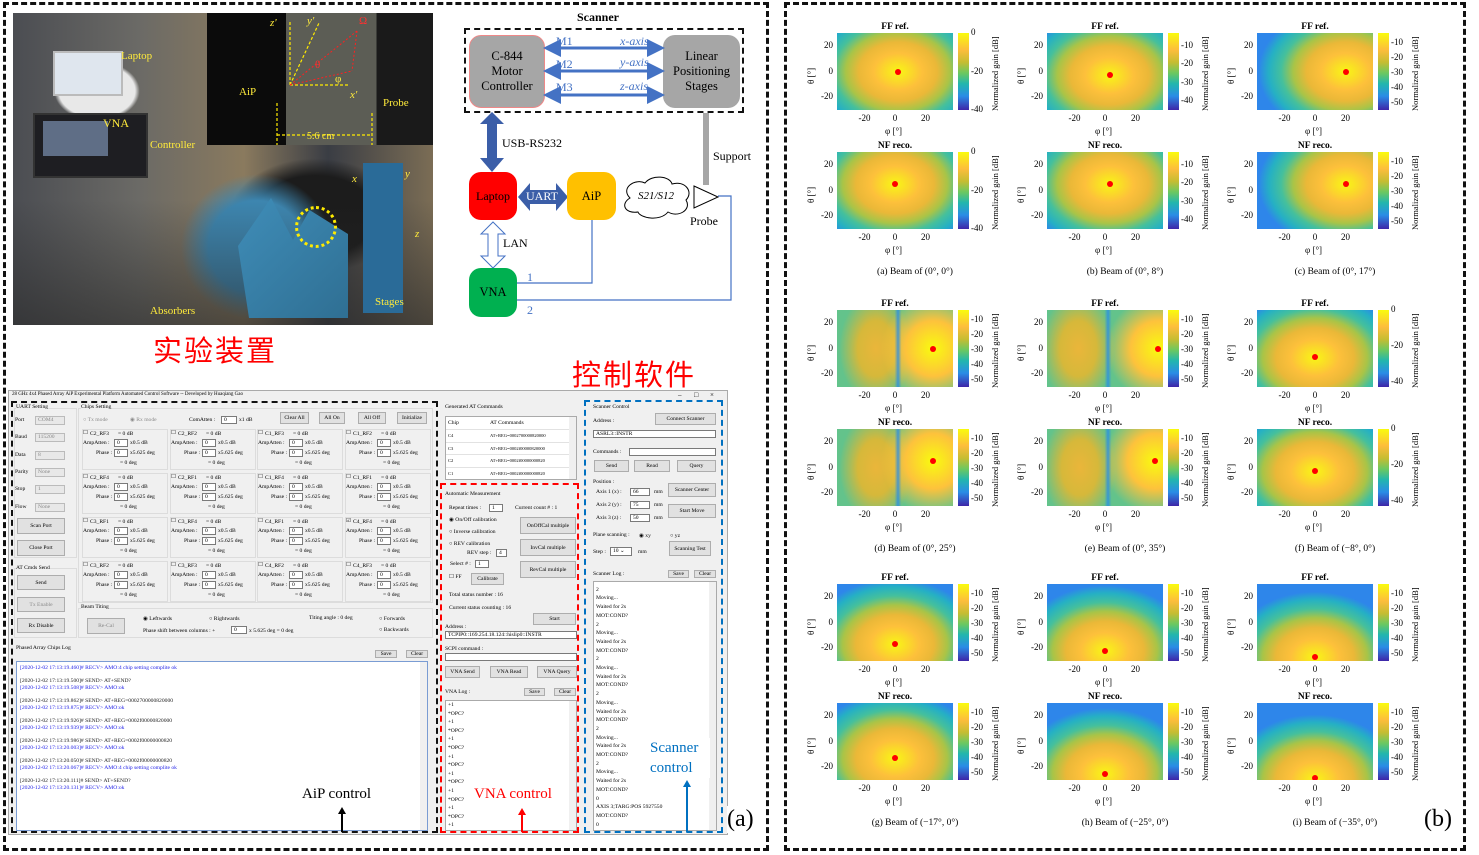 Image resolution: width=1479 pixels, height=855 pixels. Describe the element at coordinates (157, 619) in the screenshot. I see `leftwards-radio: ◉ Leftwards` at that location.